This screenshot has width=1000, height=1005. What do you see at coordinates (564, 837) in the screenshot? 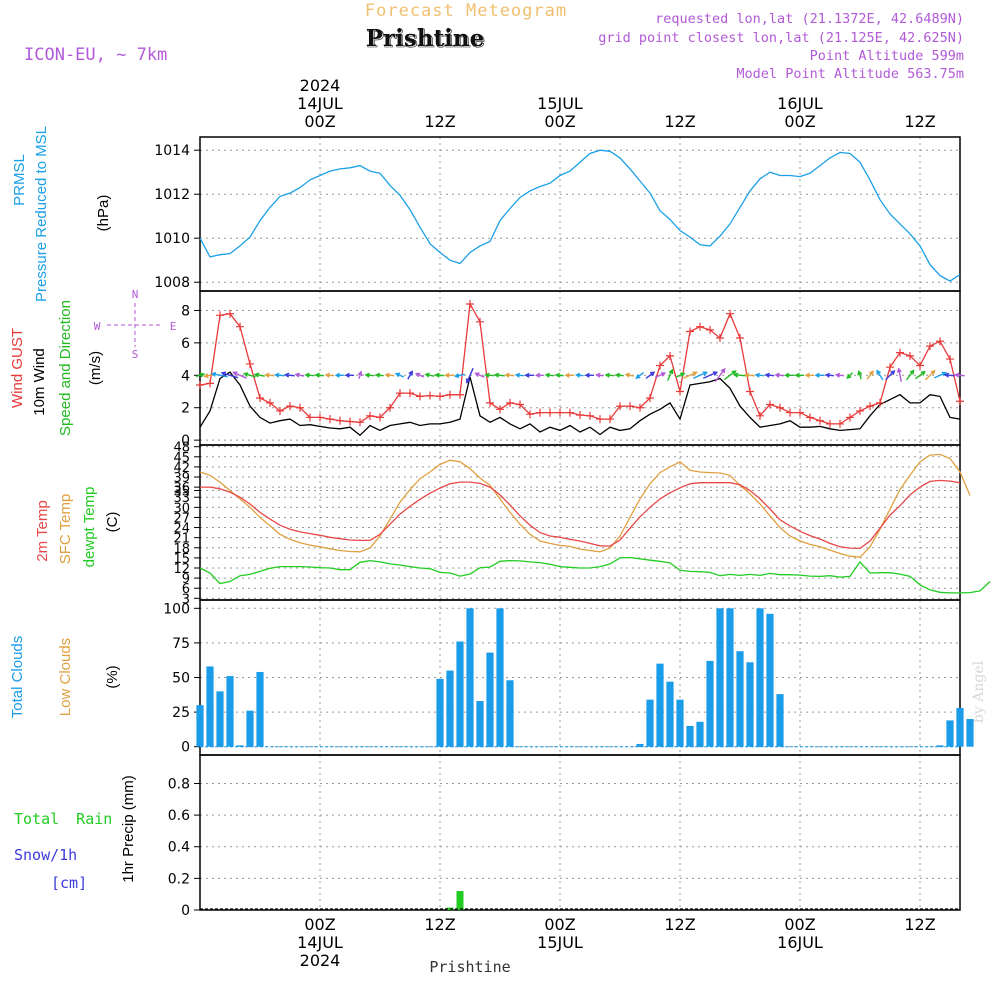
I see `panel-precip: 00.20.40.60.8` at bounding box center [564, 837].